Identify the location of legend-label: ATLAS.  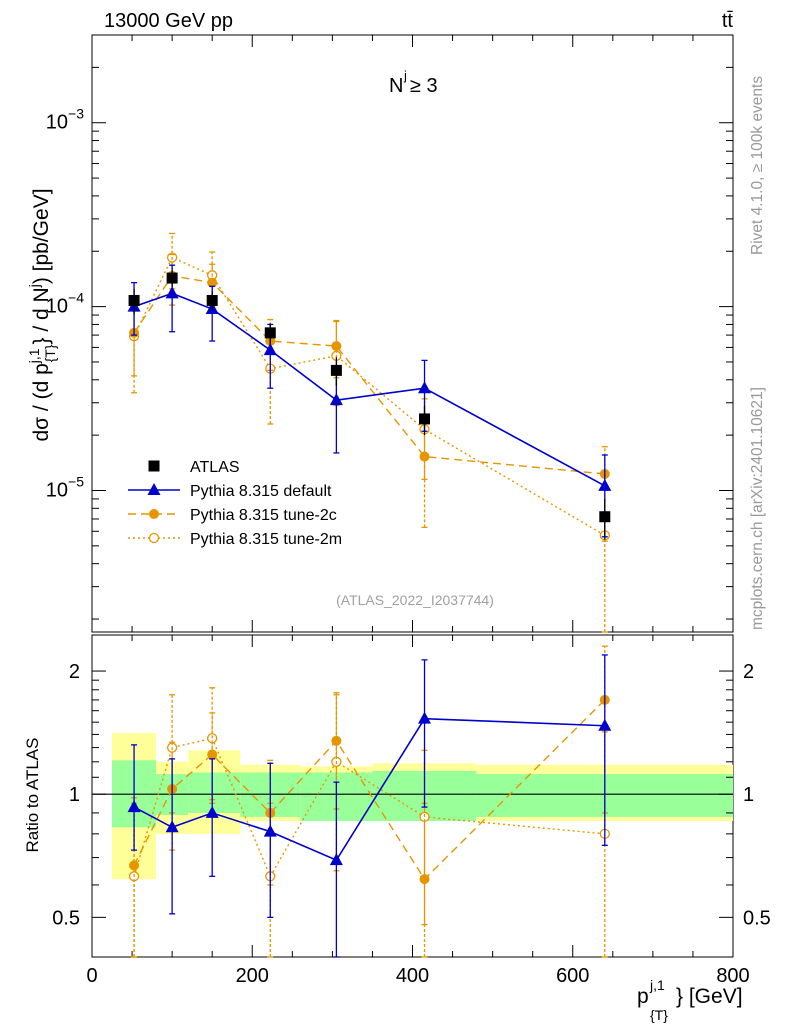
(215, 467).